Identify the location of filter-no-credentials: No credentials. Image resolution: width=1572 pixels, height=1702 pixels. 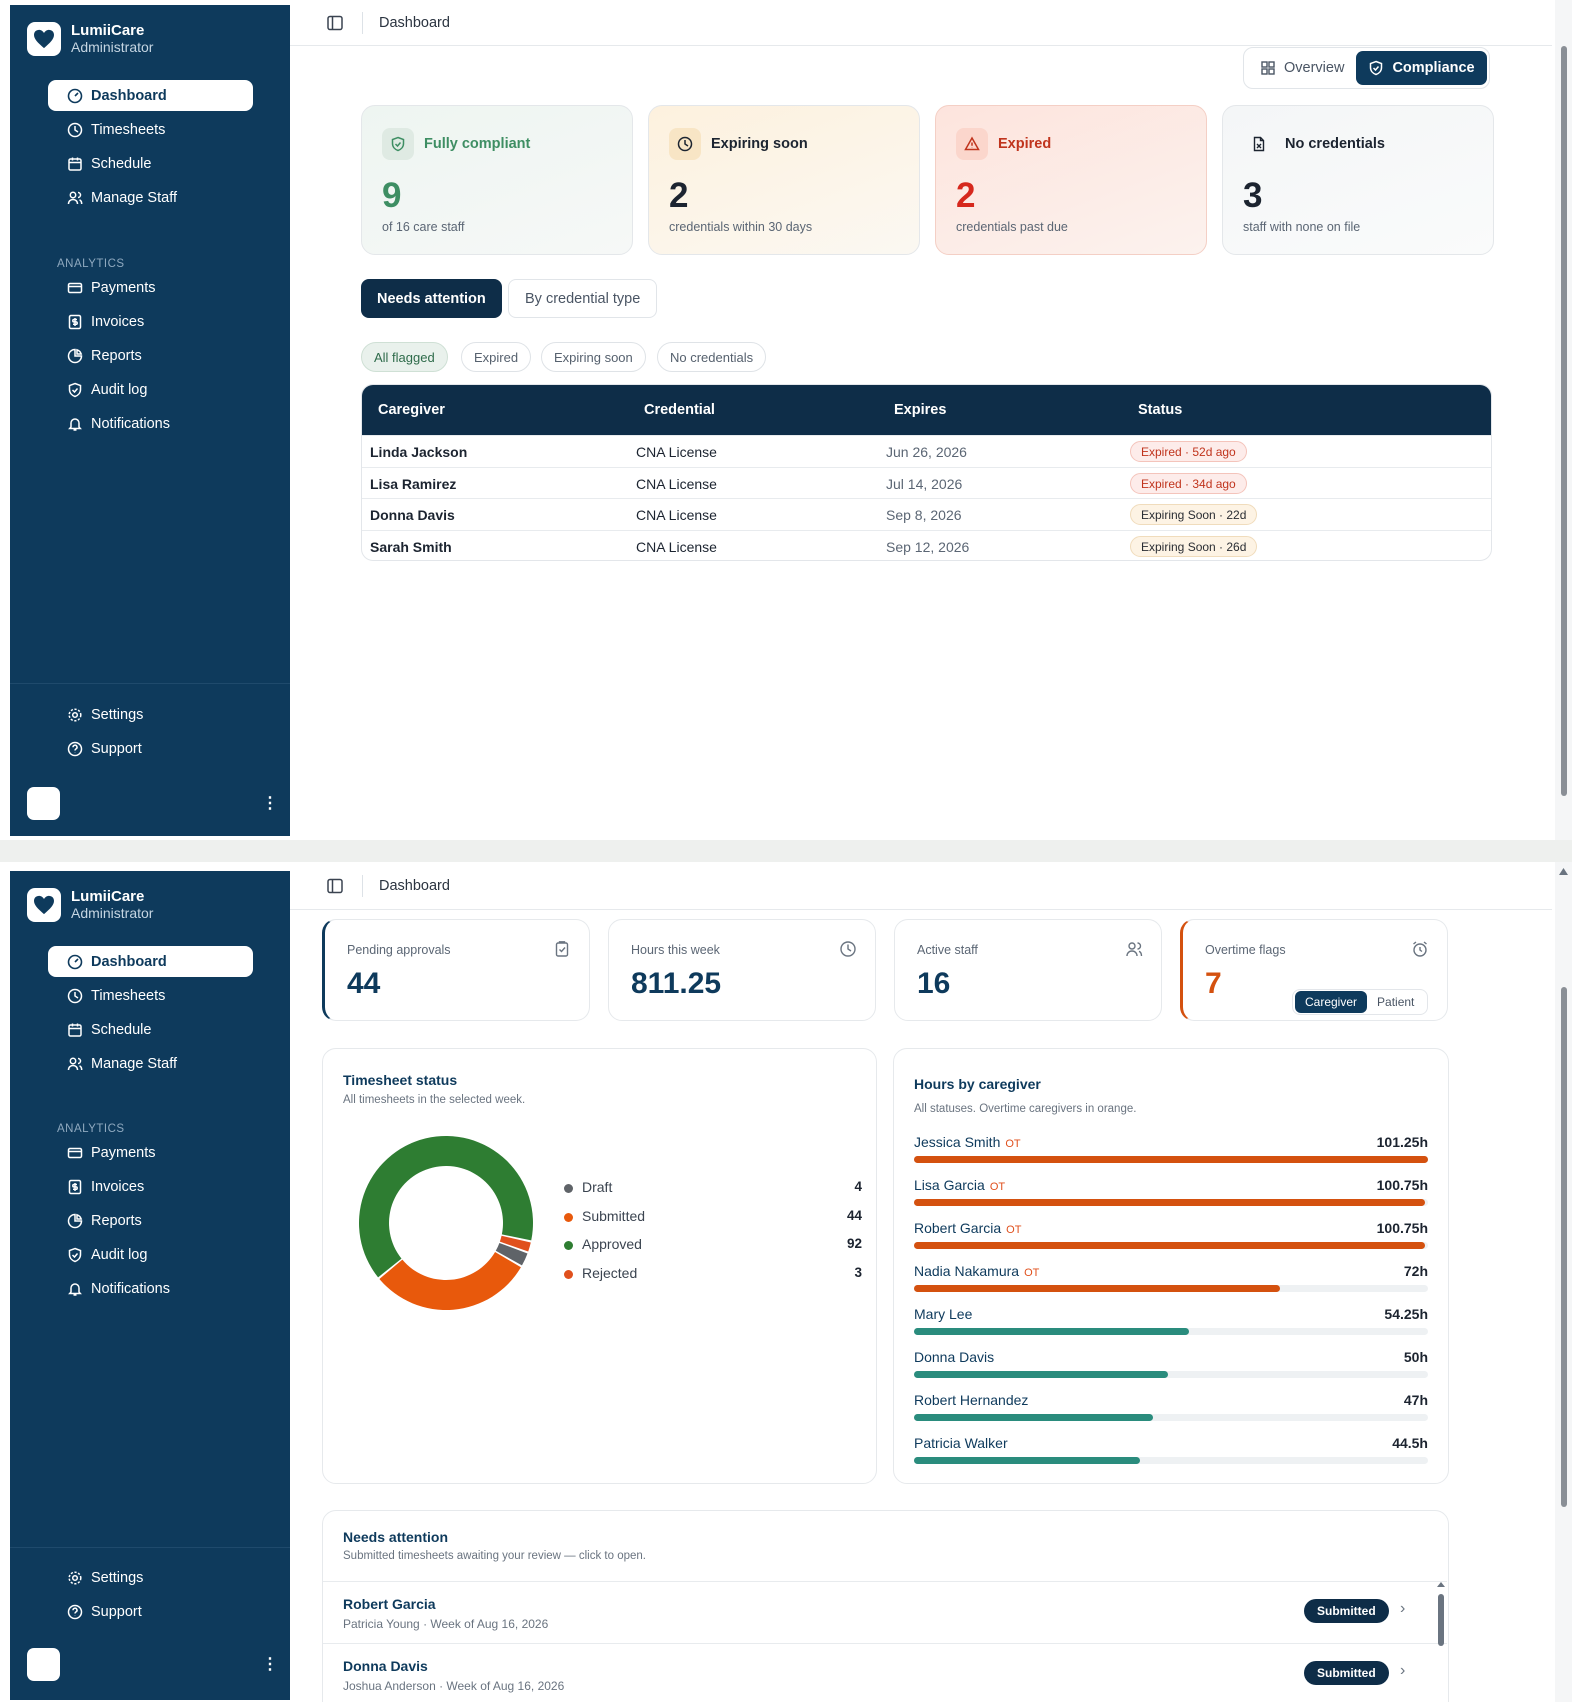
(712, 357).